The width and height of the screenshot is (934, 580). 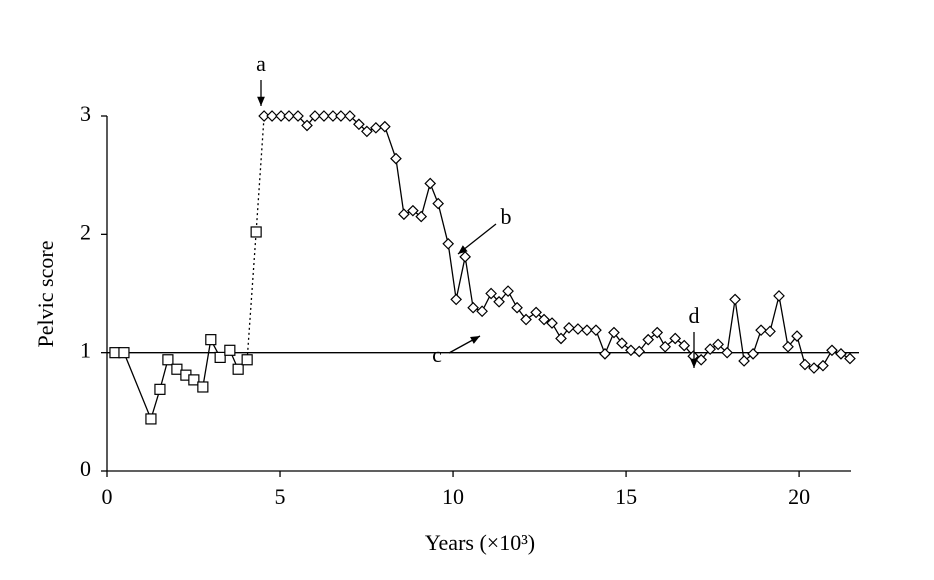 I want to click on annotation-label: a, so click(x=261, y=63).